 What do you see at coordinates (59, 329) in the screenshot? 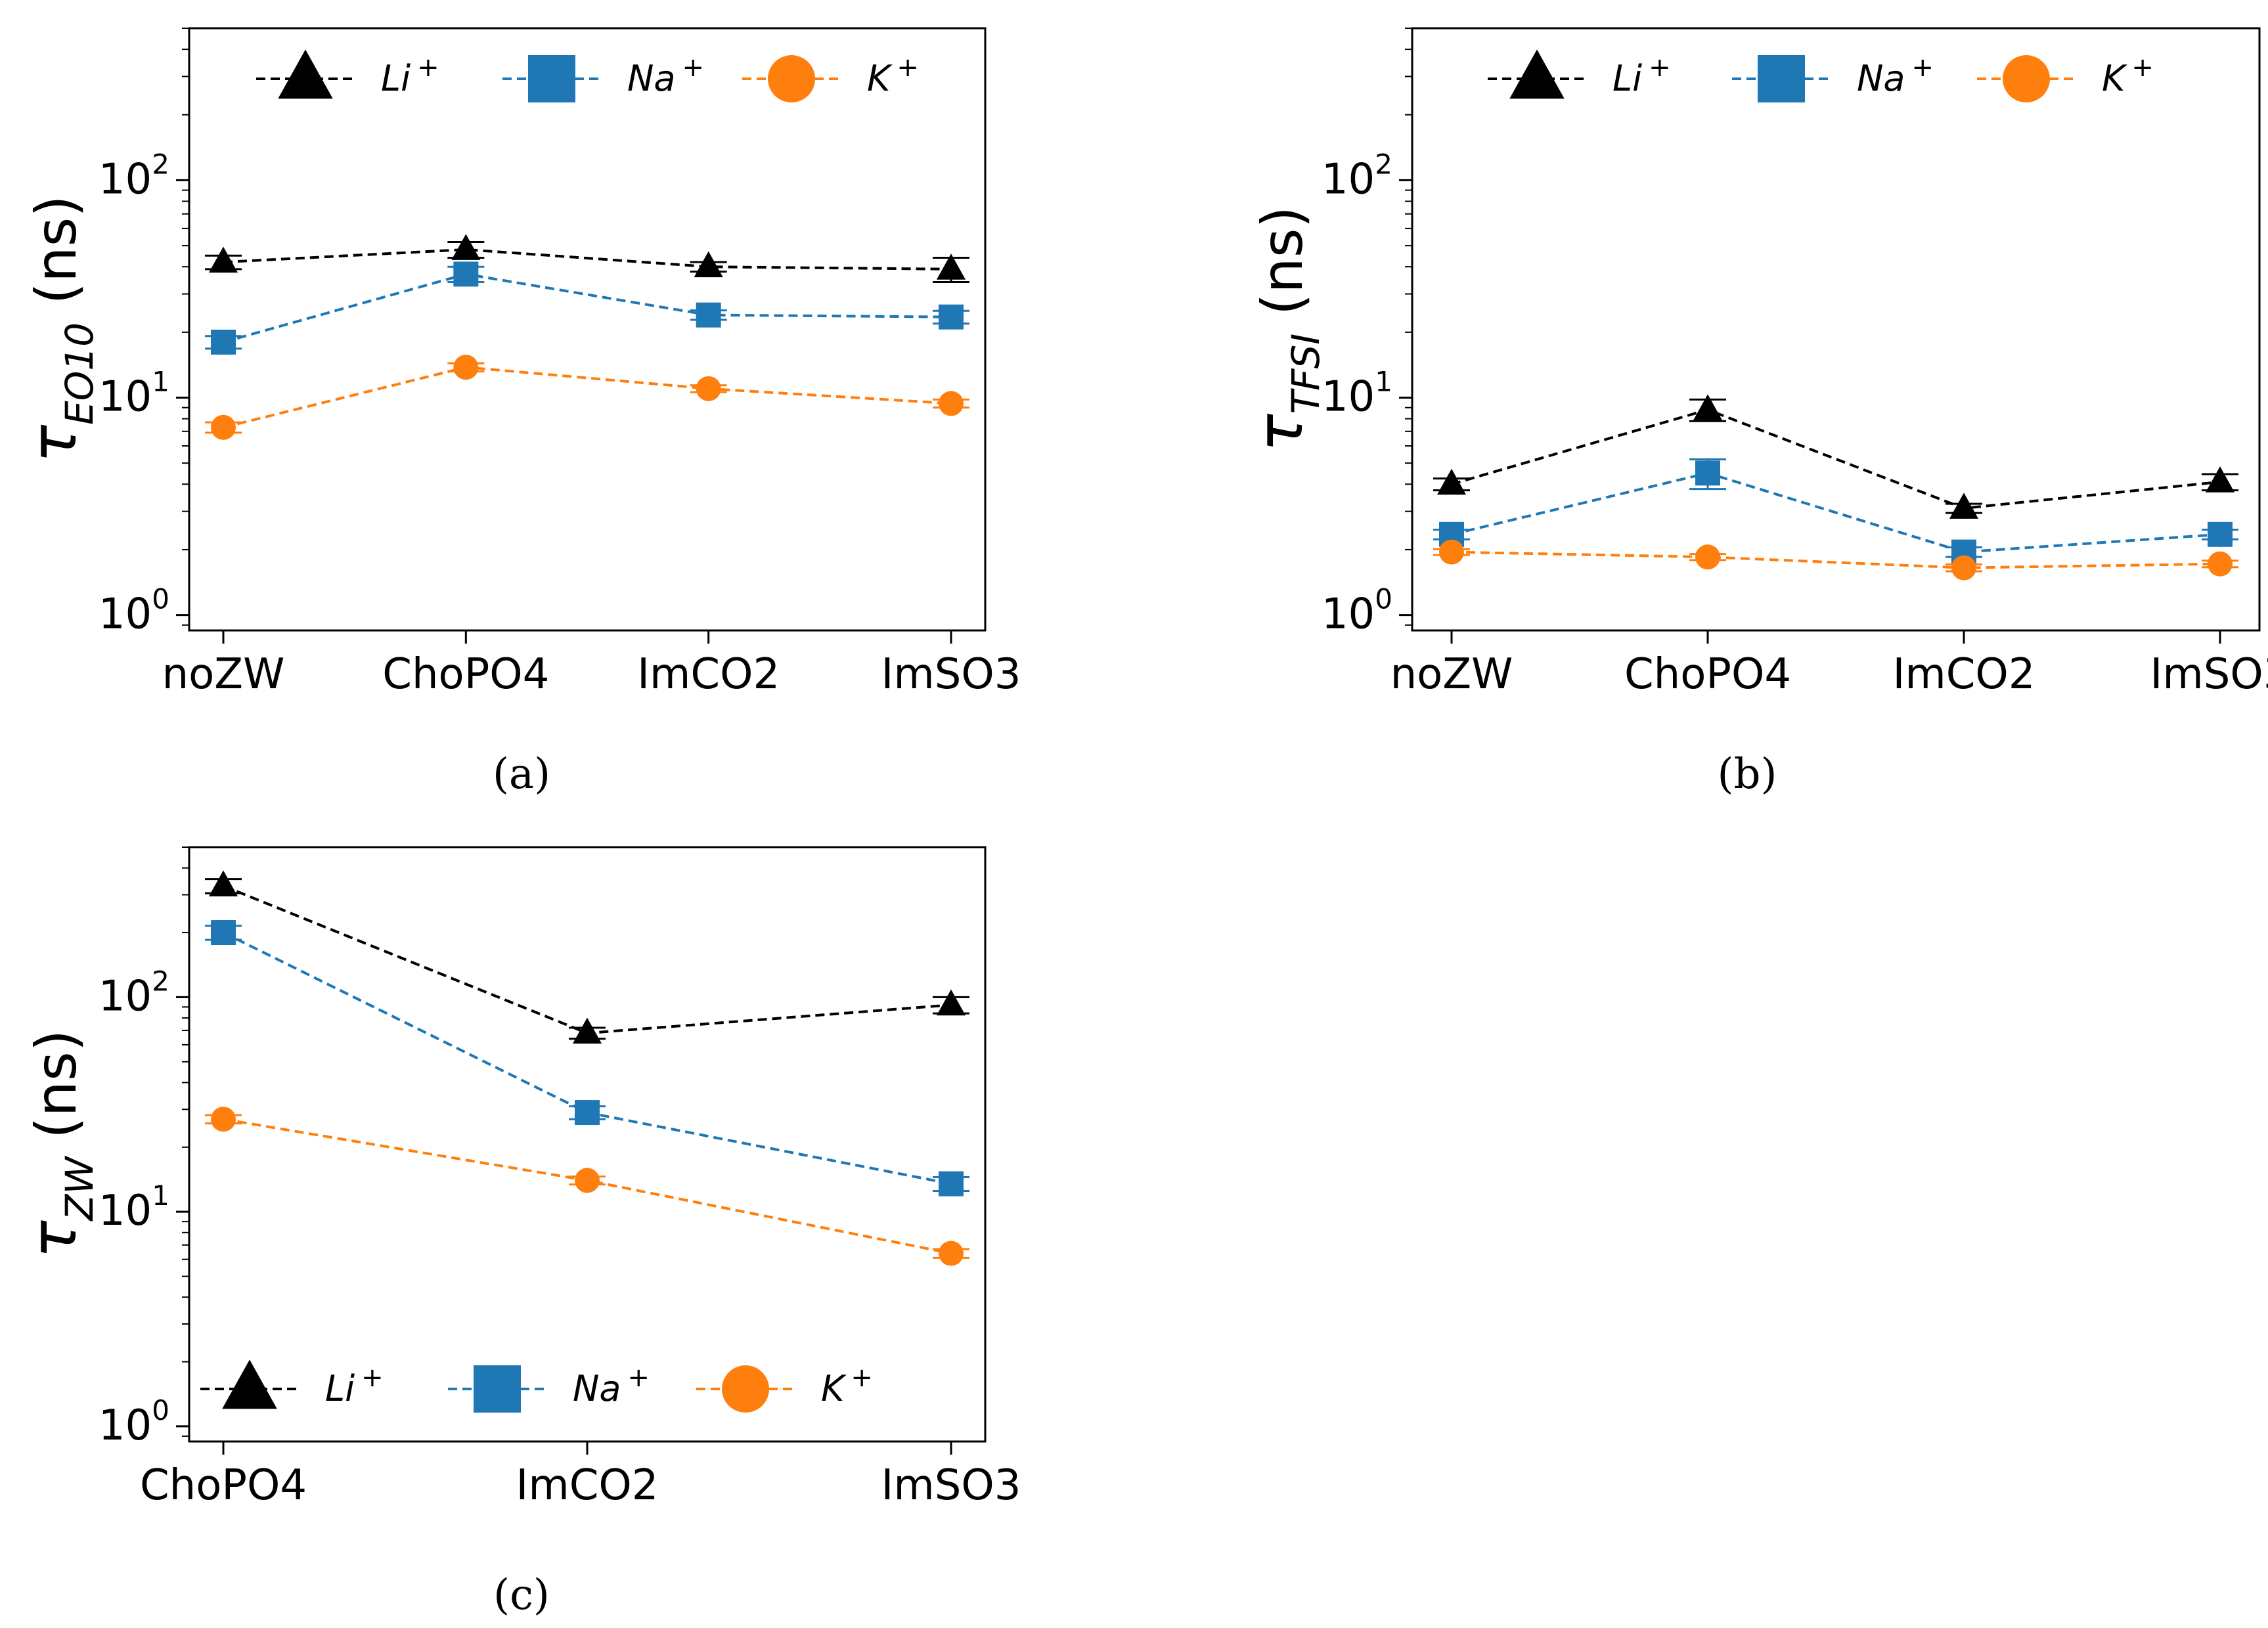
I see `y-axis-label-a: τEO10 (ns)` at bounding box center [59, 329].